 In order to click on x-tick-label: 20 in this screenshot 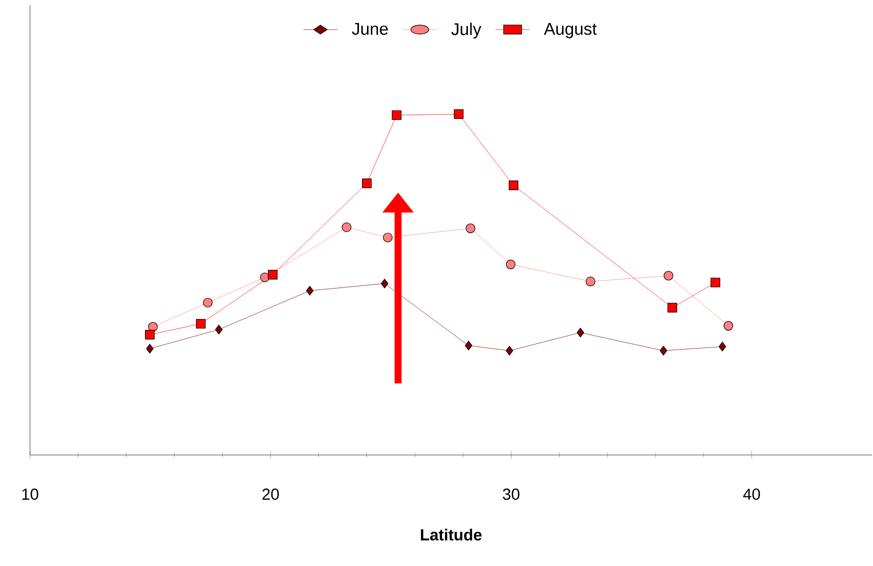, I will do `click(270, 494)`.